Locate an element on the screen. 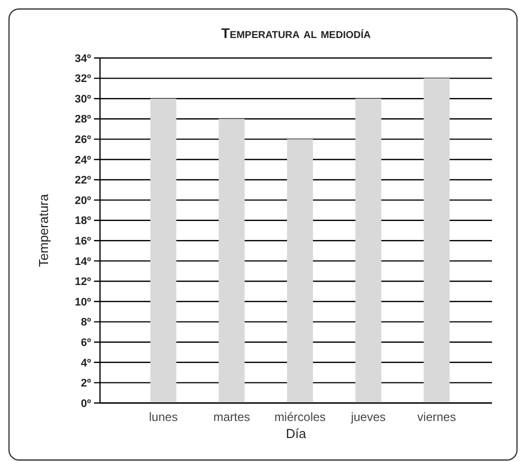 The height and width of the screenshot is (461, 520). chart-title: Temperatura al mediodía is located at coordinates (296, 33).